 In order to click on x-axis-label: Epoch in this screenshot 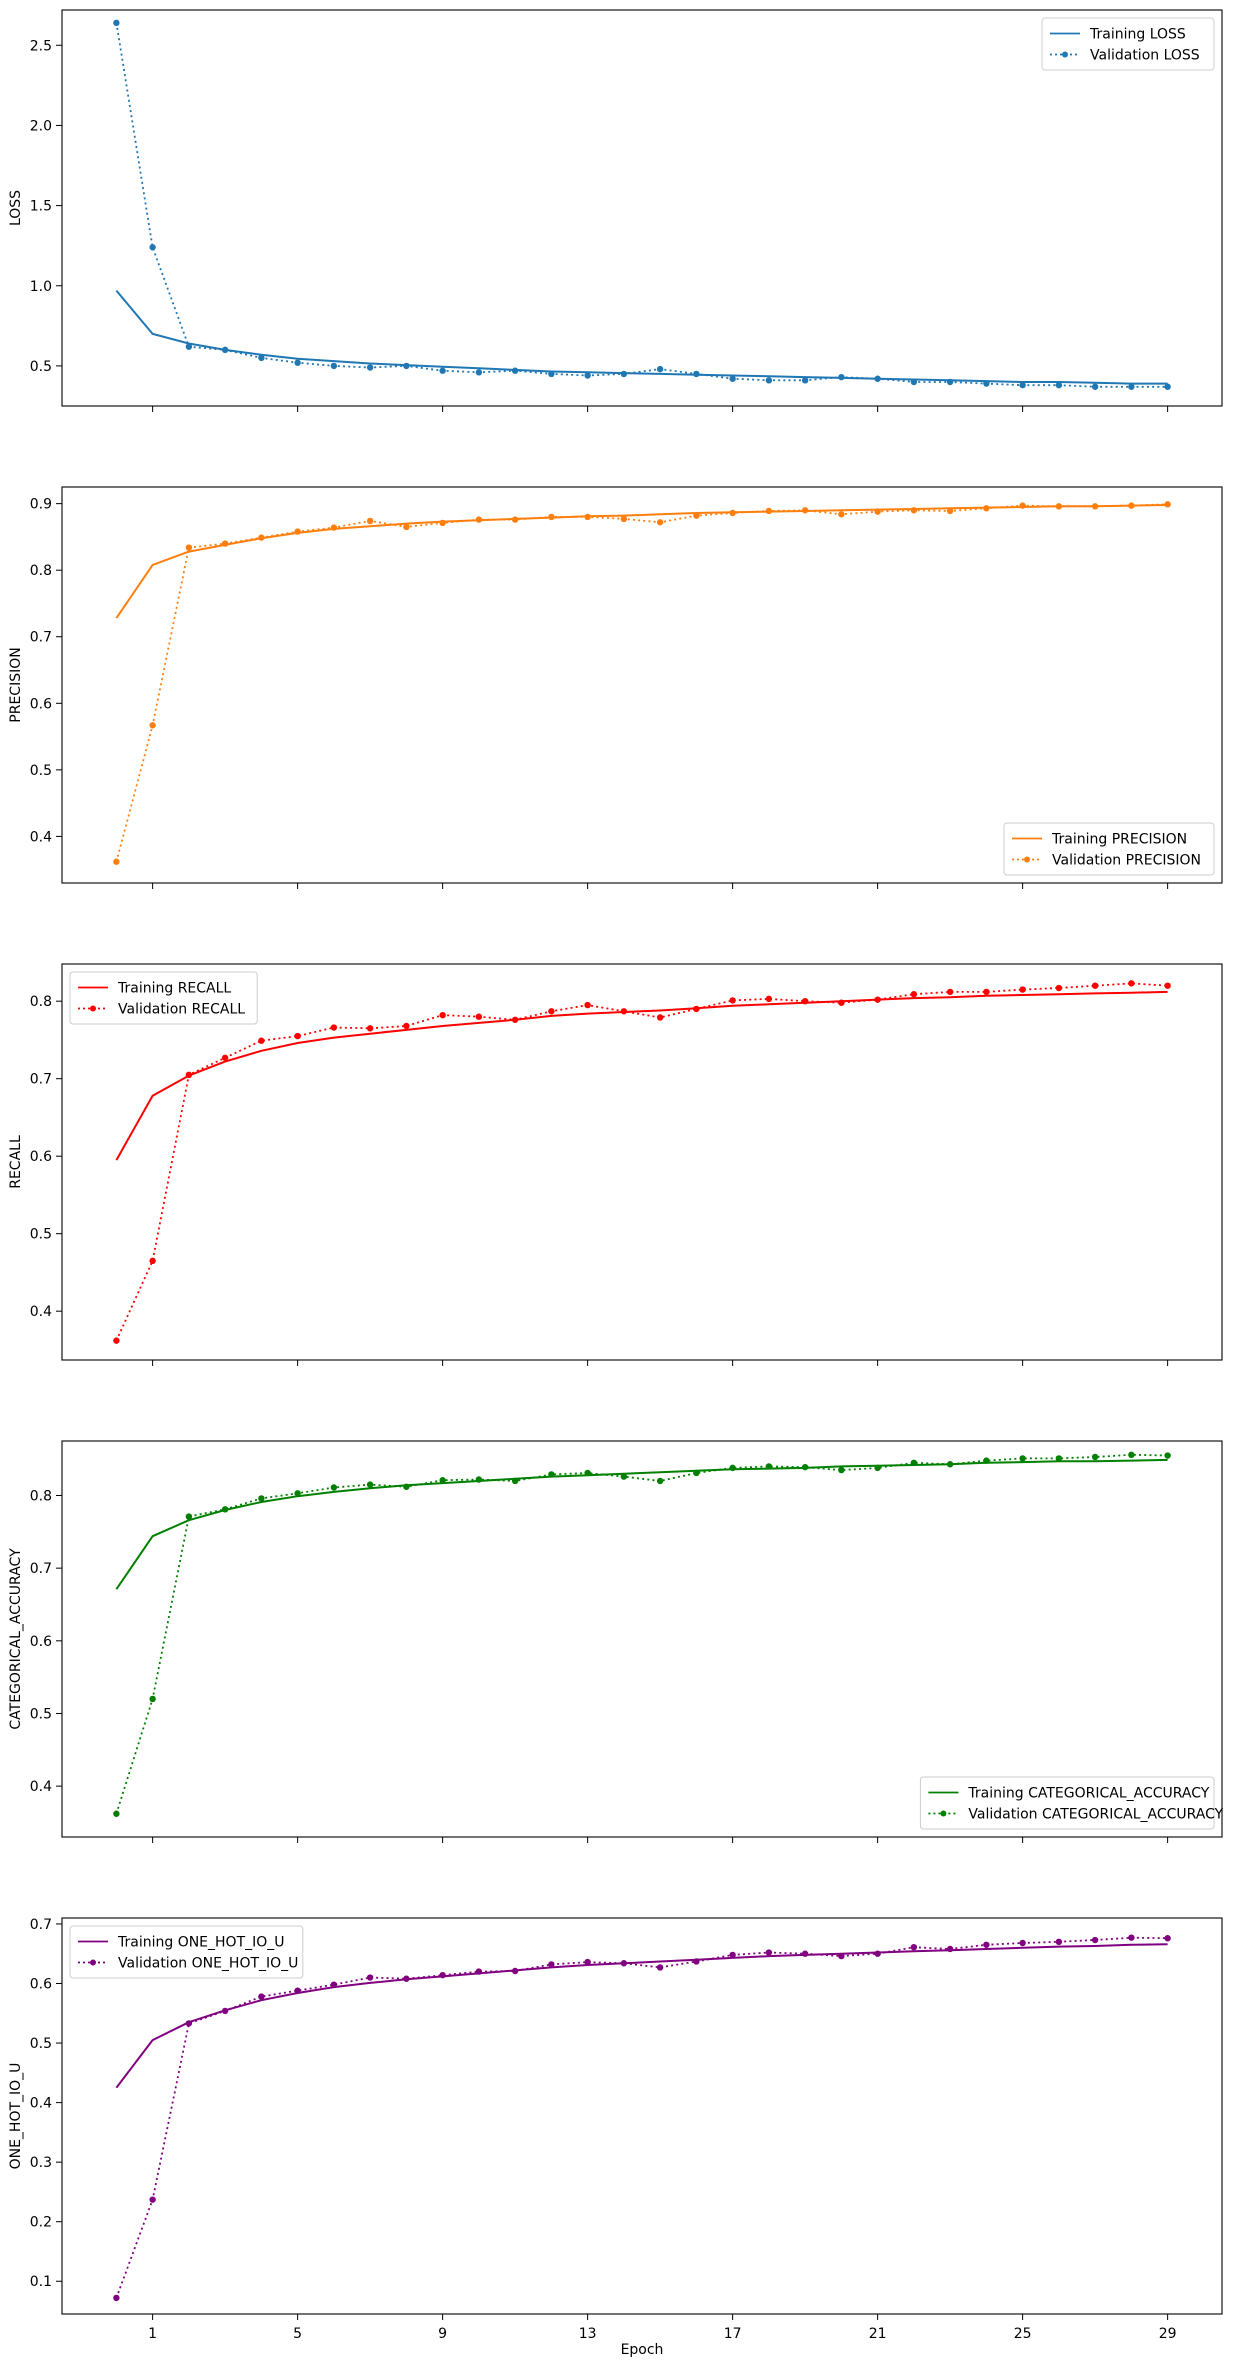, I will do `click(642, 2350)`.